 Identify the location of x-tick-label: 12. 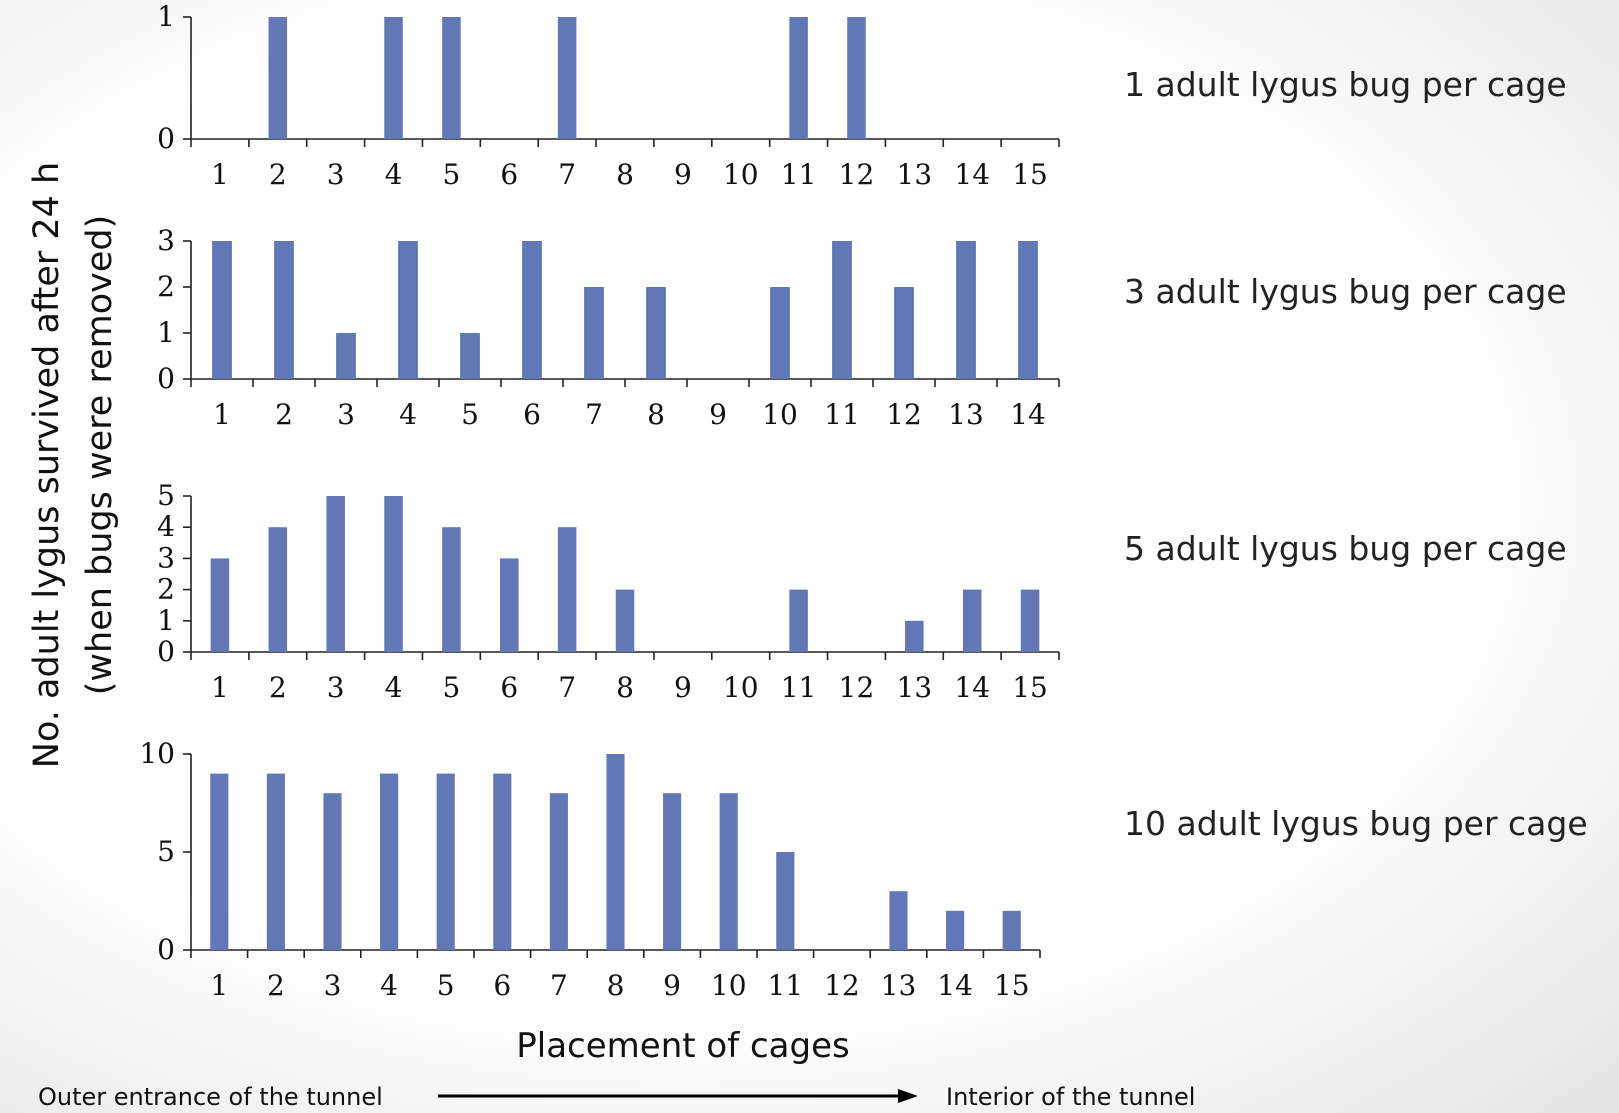
(842, 985).